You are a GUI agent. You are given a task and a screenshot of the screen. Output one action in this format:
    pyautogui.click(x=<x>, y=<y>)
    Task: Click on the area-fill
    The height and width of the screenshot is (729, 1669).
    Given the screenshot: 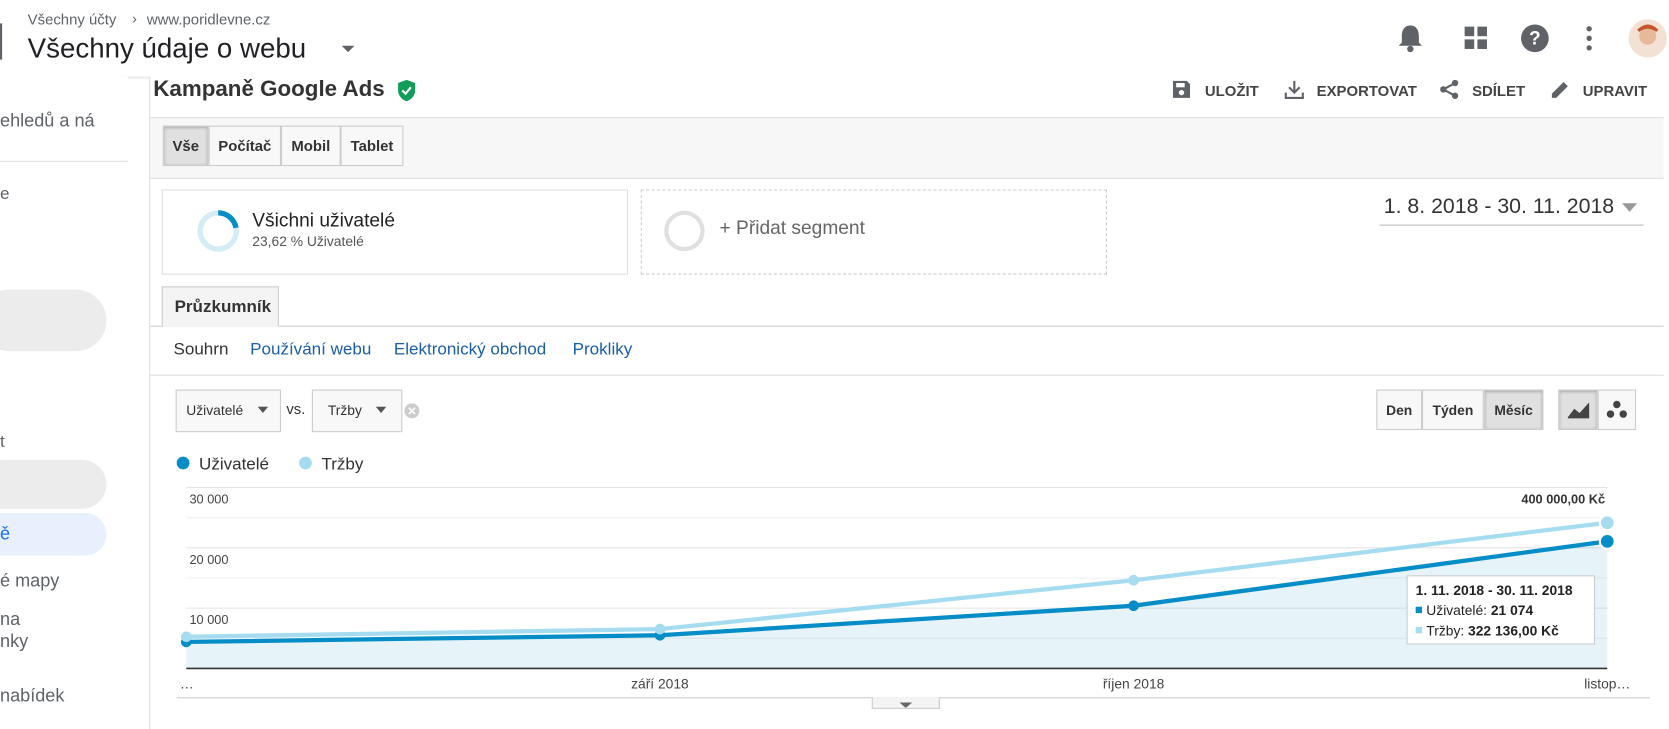 What is the action you would take?
    pyautogui.click(x=897, y=605)
    